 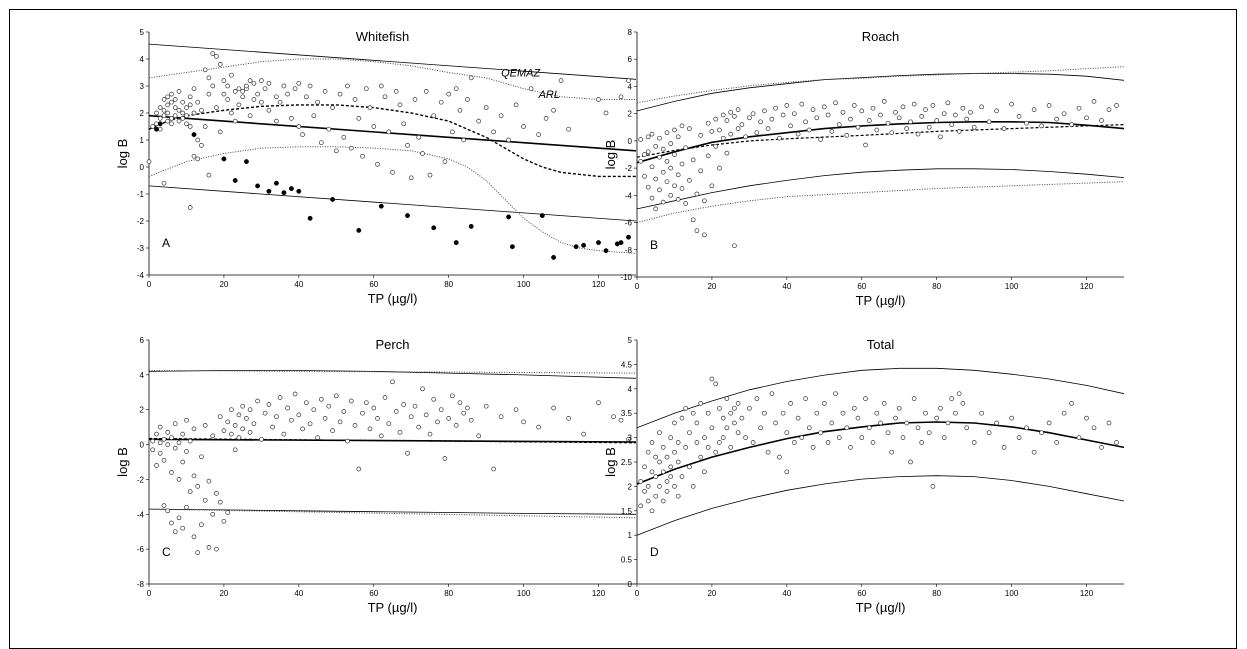 What do you see at coordinates (149, 593) in the screenshot?
I see `x-tick-label: 0` at bounding box center [149, 593].